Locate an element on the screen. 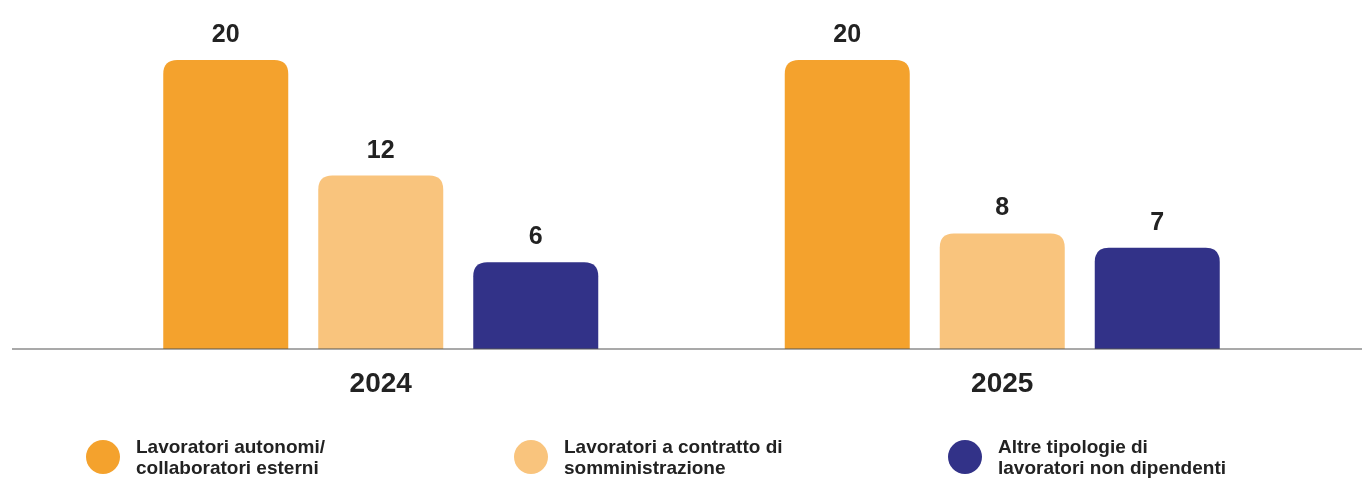  data-label: 7 is located at coordinates (1157, 220).